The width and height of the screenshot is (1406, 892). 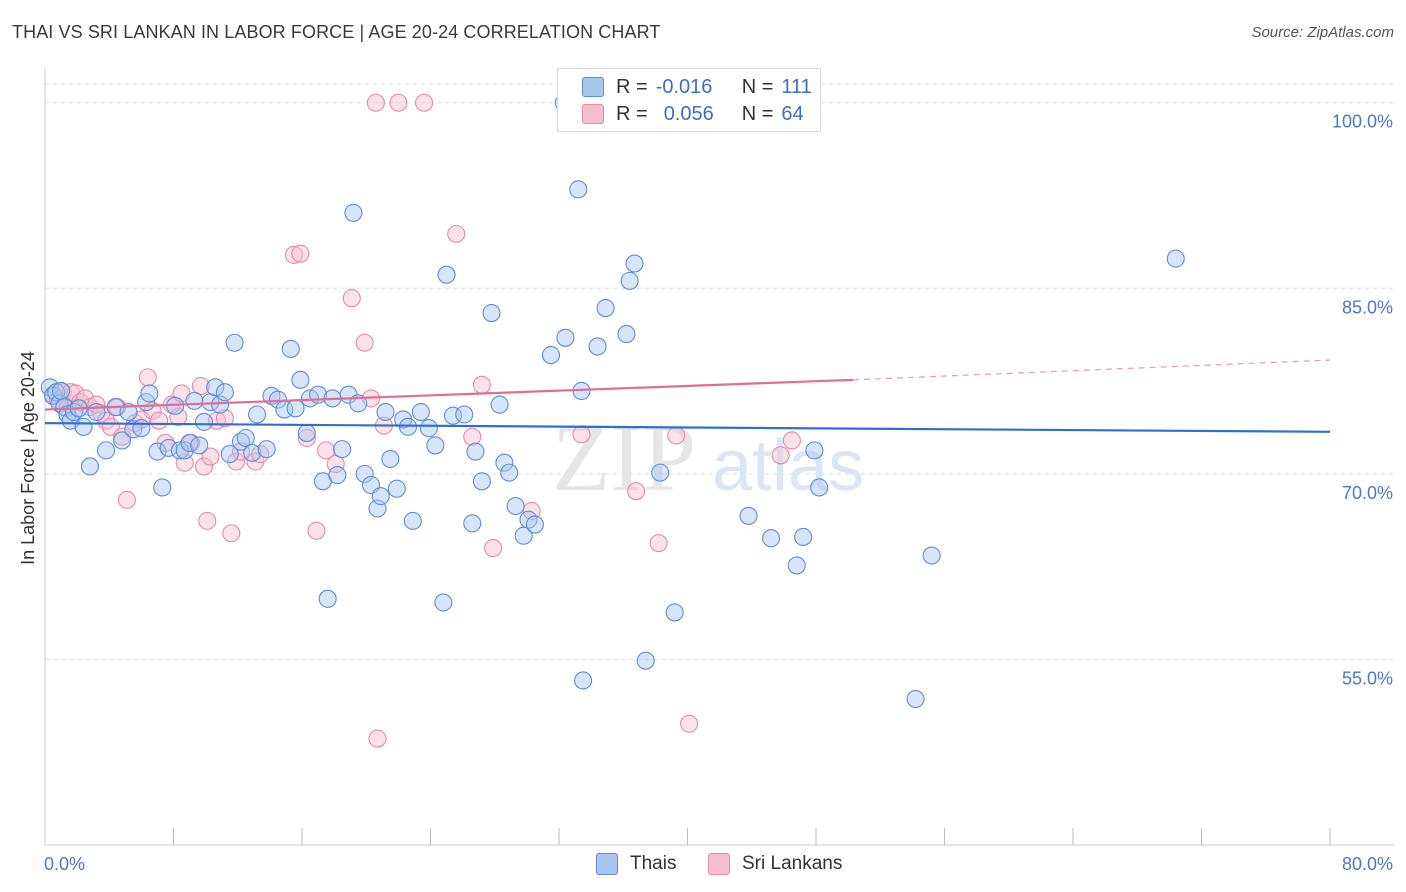 What do you see at coordinates (1322, 32) in the screenshot?
I see `source-credit: Source: ZipAtlas.com` at bounding box center [1322, 32].